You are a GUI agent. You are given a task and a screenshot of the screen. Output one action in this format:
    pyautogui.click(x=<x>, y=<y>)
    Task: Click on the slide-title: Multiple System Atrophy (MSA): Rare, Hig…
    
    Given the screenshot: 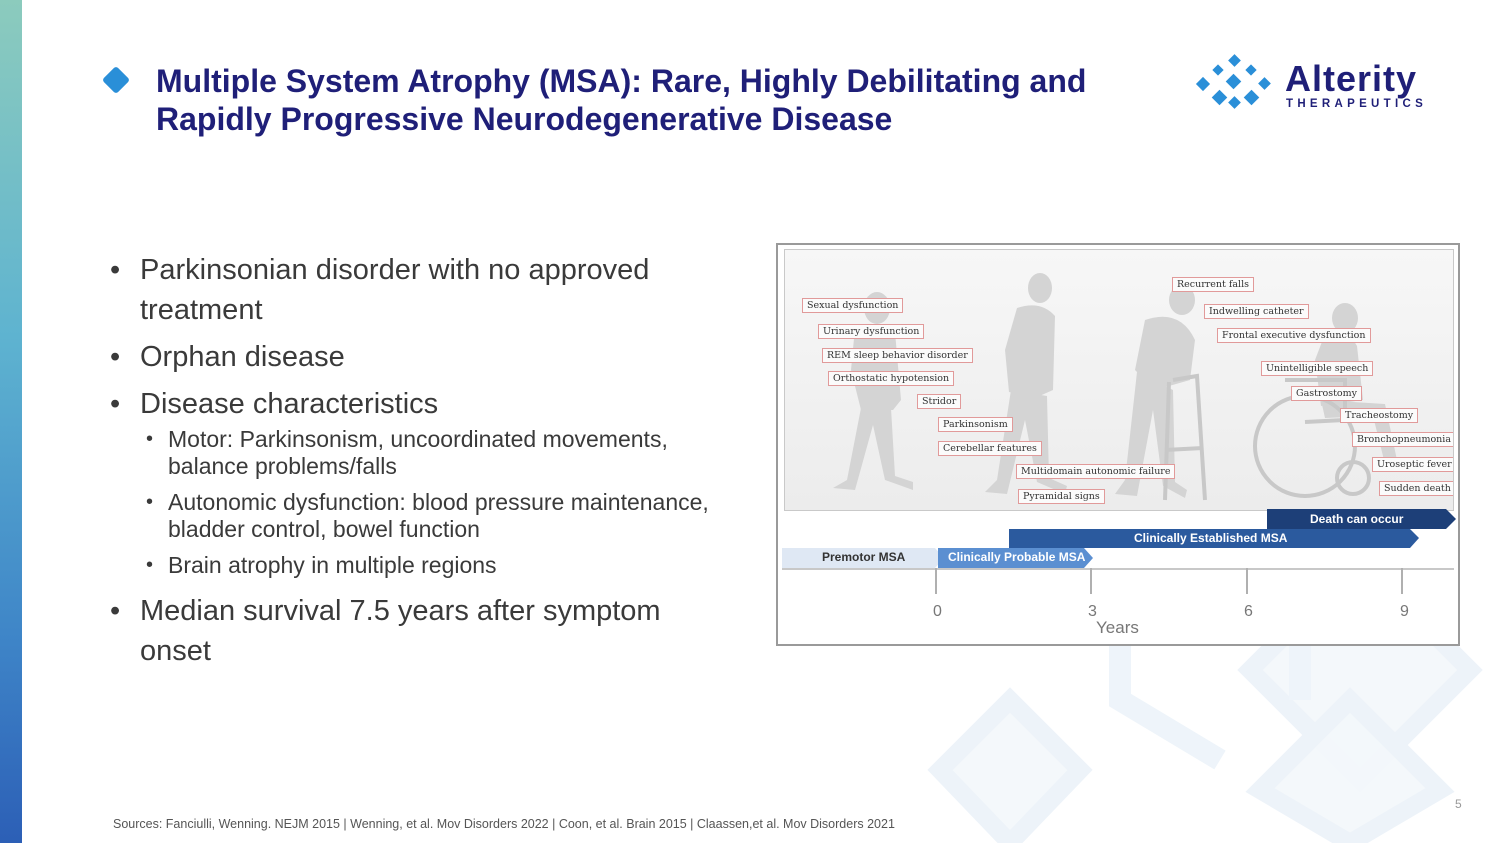 What is the action you would take?
    pyautogui.click(x=621, y=100)
    